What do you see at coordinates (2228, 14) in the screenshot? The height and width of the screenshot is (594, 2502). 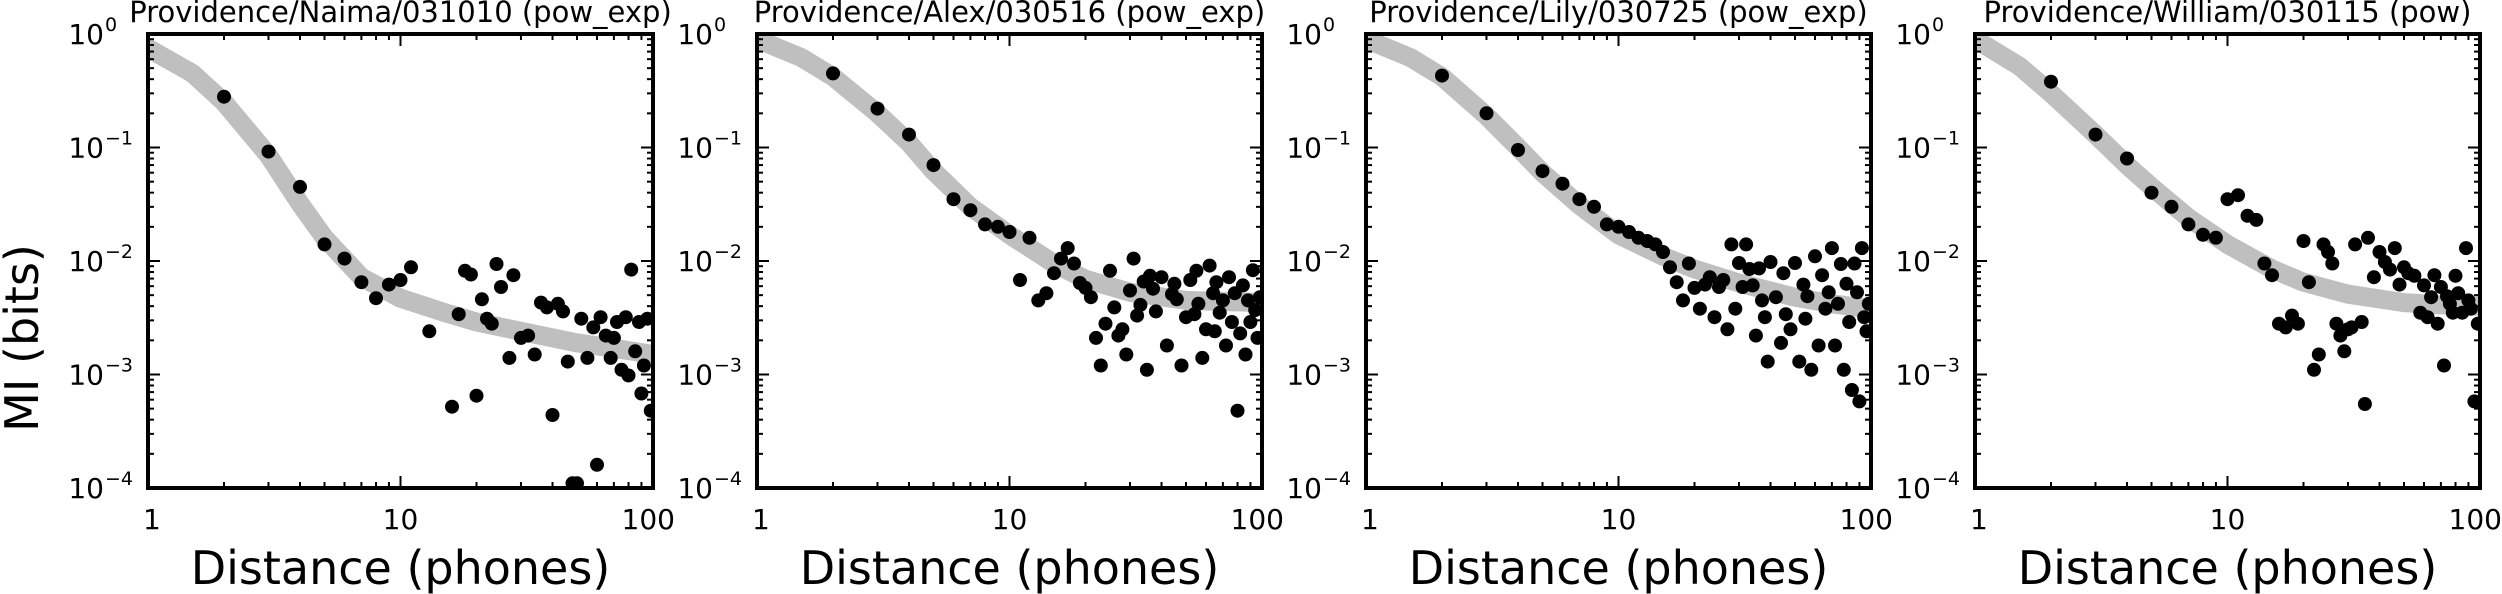 I see `chart-title: Providence/William/030115 (pow)` at bounding box center [2228, 14].